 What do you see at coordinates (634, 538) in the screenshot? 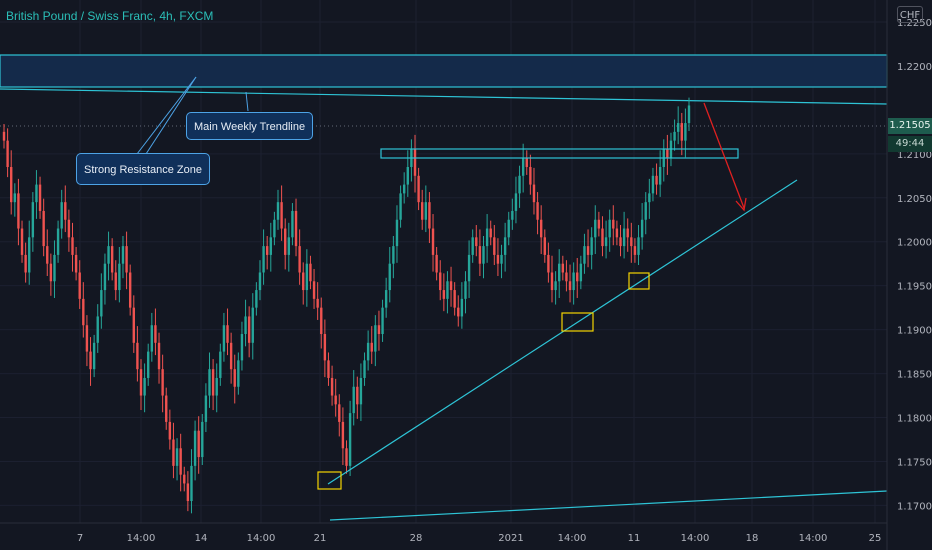
I see `time-tick-label: 11` at bounding box center [634, 538].